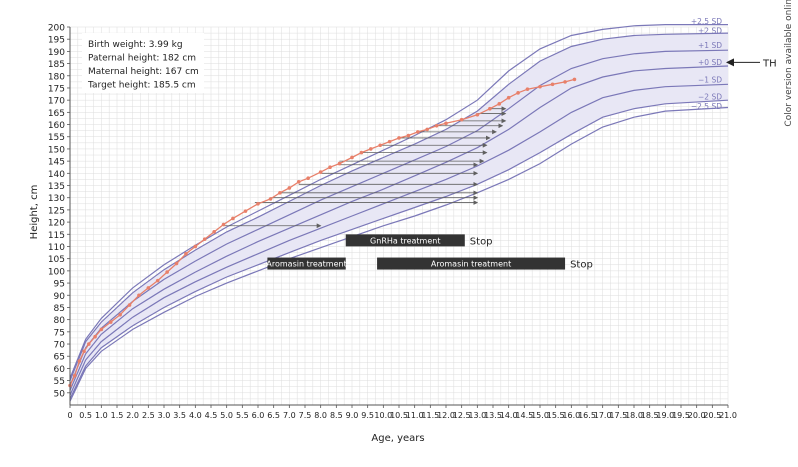 The height and width of the screenshot is (467, 798). Describe the element at coordinates (142, 59) in the screenshot. I see `info-line: Paternal height: 182 cm` at that location.